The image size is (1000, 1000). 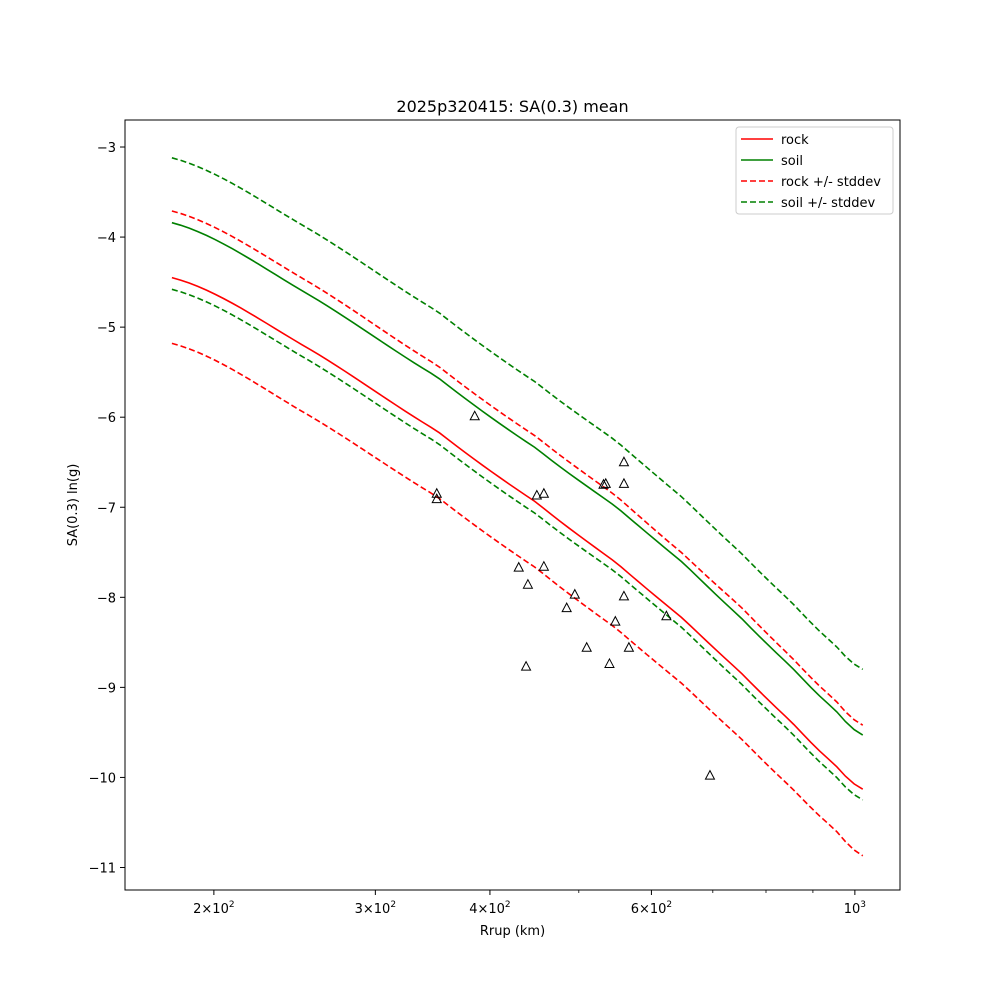 What do you see at coordinates (106, 328) in the screenshot?
I see `y-tick-label-2: −5` at bounding box center [106, 328].